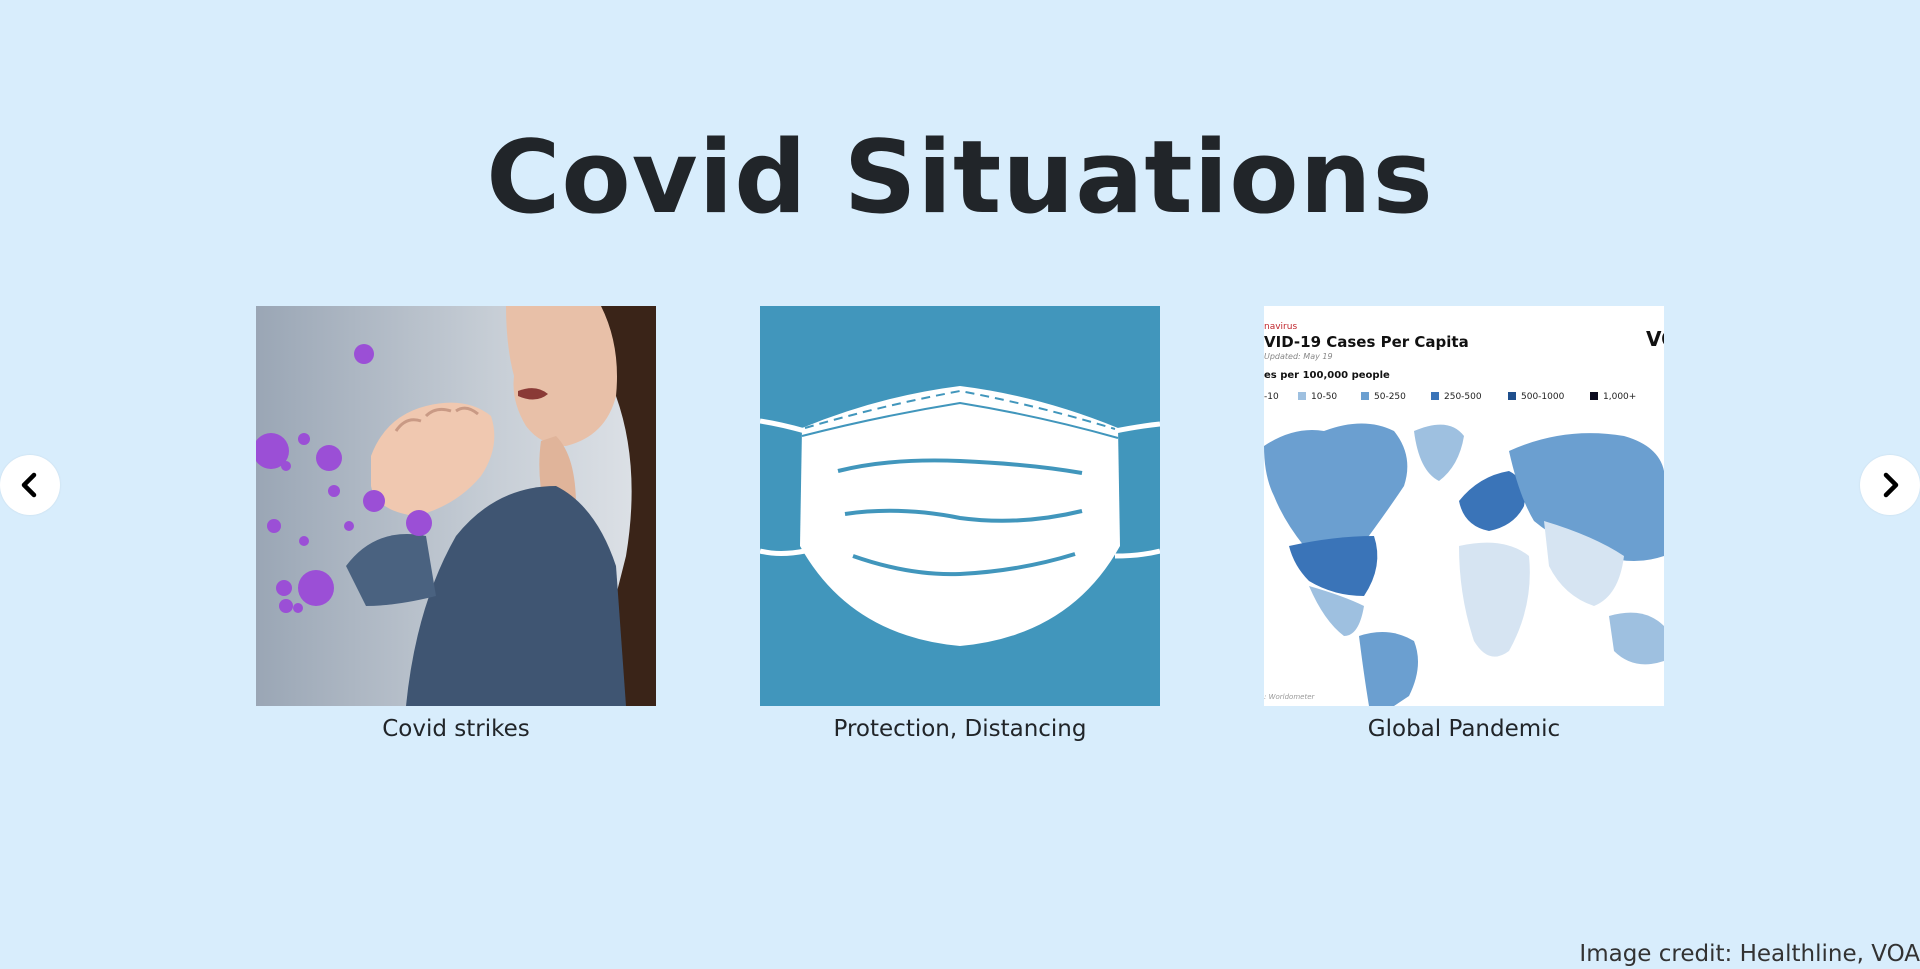 Image resolution: width=1920 pixels, height=969 pixels. What do you see at coordinates (1366, 342) in the screenshot?
I see `map-title: VID-19 Cases Per Capita` at bounding box center [1366, 342].